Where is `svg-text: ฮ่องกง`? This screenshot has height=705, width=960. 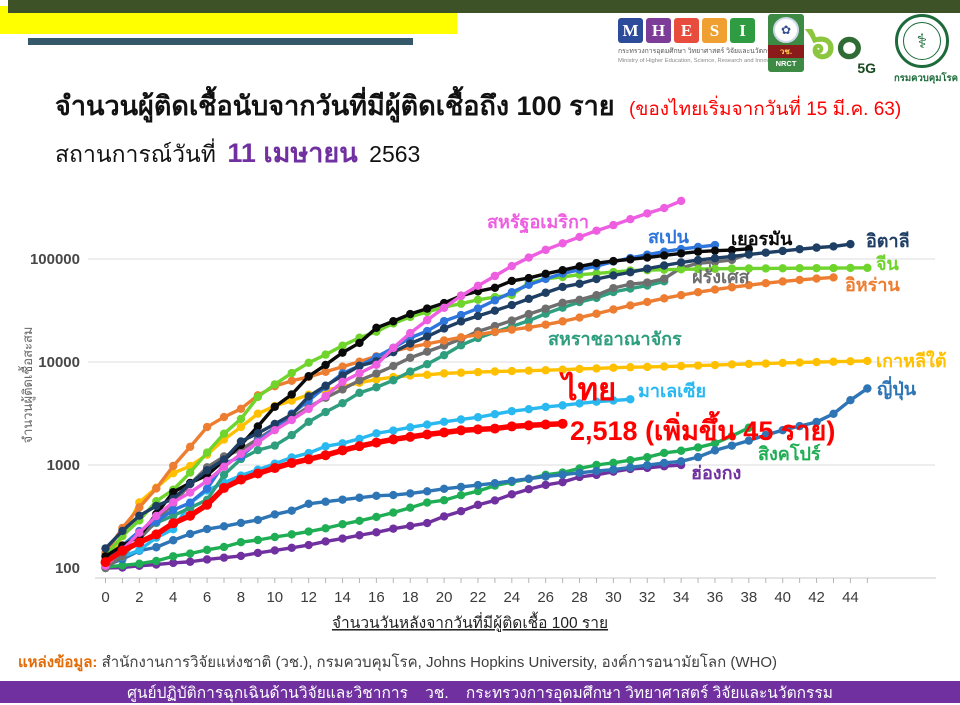
svg-text: ฮ่องกง is located at coordinates (716, 473).